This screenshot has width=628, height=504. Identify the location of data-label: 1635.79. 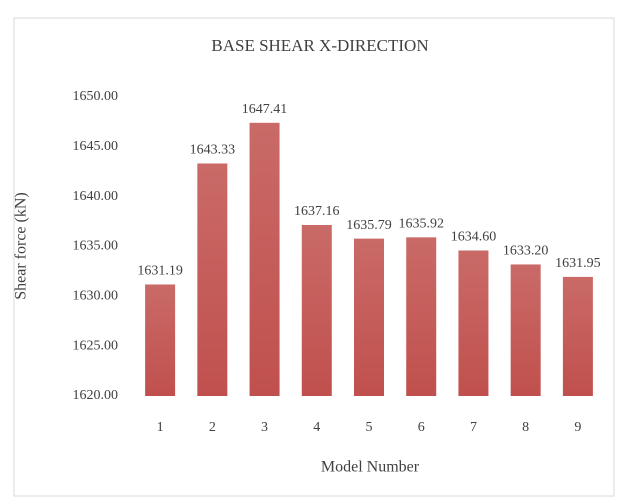
(369, 225).